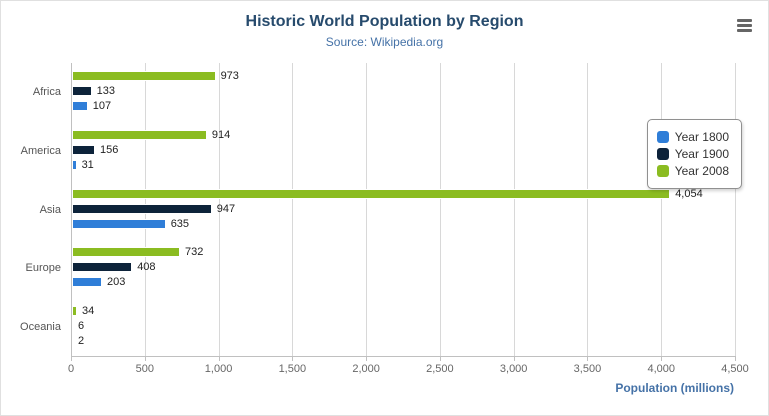  What do you see at coordinates (221, 134) in the screenshot?
I see `data-label: 914` at bounding box center [221, 134].